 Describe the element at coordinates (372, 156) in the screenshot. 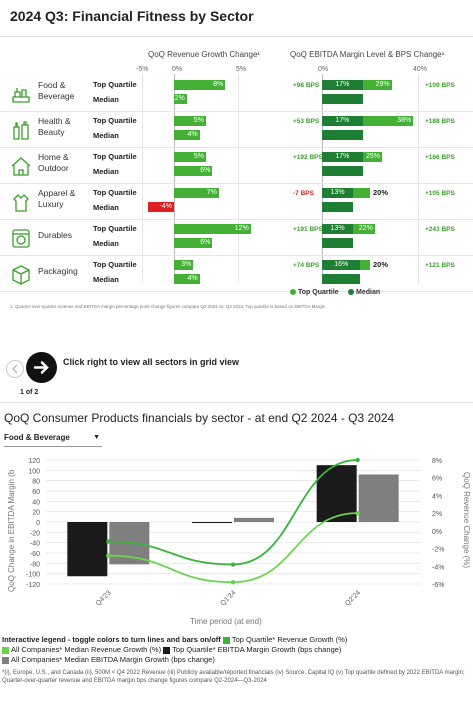

I see `margin-value: 25%` at that location.